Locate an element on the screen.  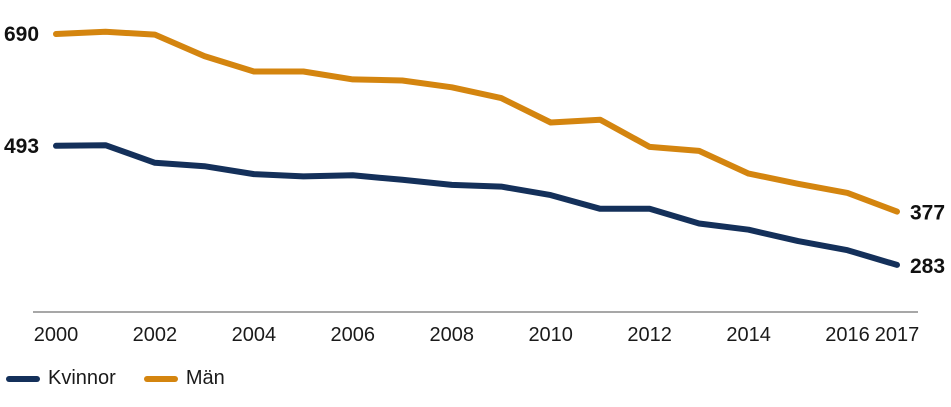
x-tick-labels: 2000 2002 2004 2006 2008 2010 2012 2014 2016 2017 is located at coordinates (477, 335).